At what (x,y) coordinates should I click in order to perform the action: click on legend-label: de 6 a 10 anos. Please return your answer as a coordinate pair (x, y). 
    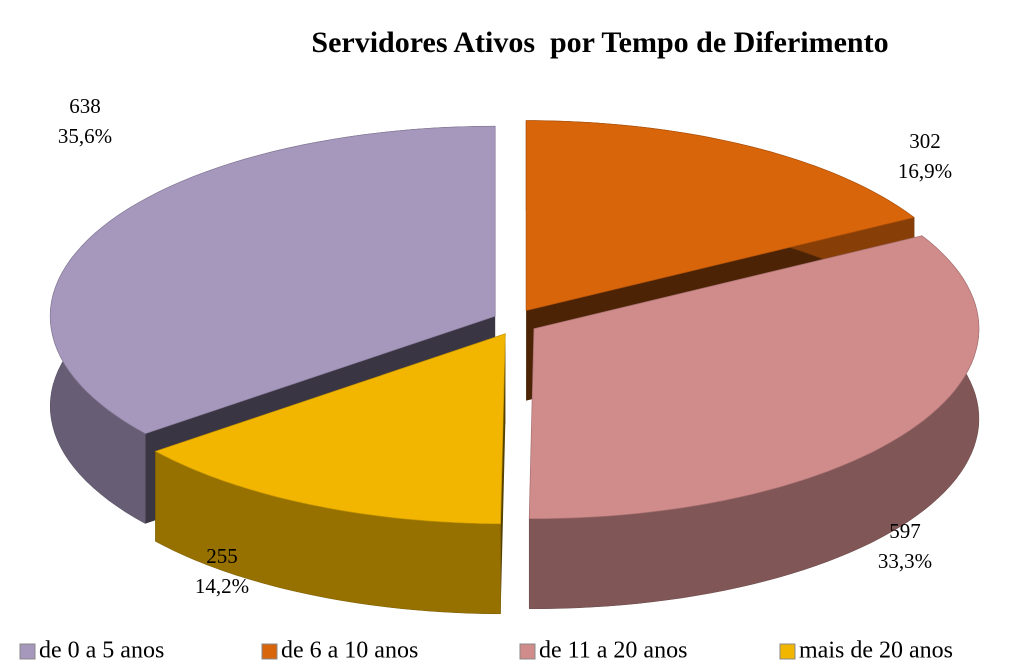
    Looking at the image, I should click on (349, 651).